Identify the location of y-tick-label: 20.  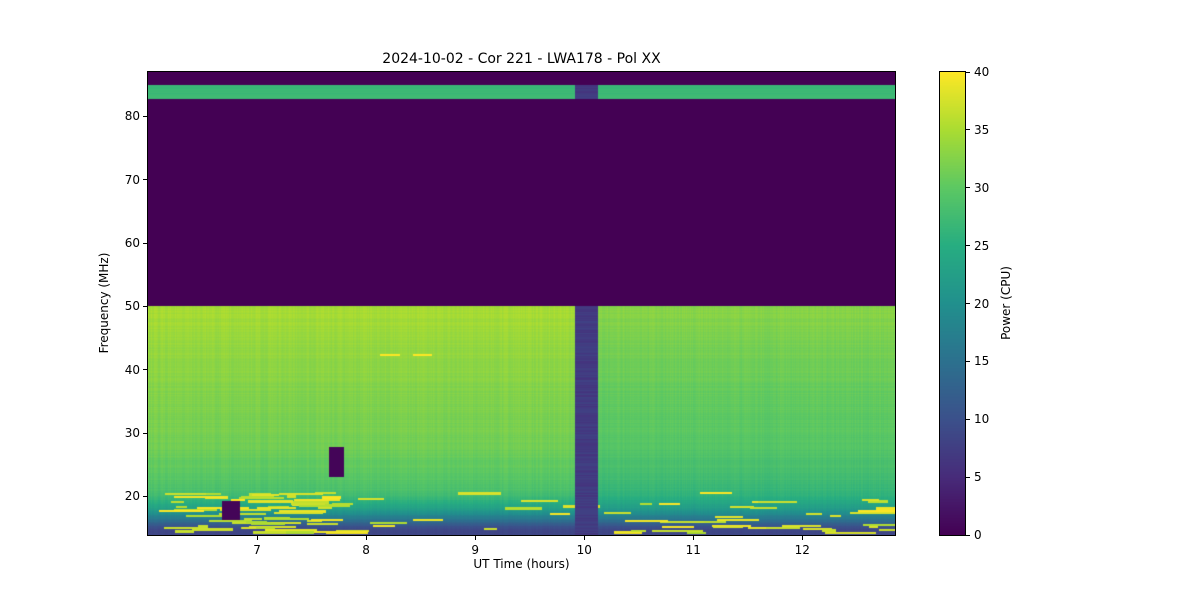
(132, 496).